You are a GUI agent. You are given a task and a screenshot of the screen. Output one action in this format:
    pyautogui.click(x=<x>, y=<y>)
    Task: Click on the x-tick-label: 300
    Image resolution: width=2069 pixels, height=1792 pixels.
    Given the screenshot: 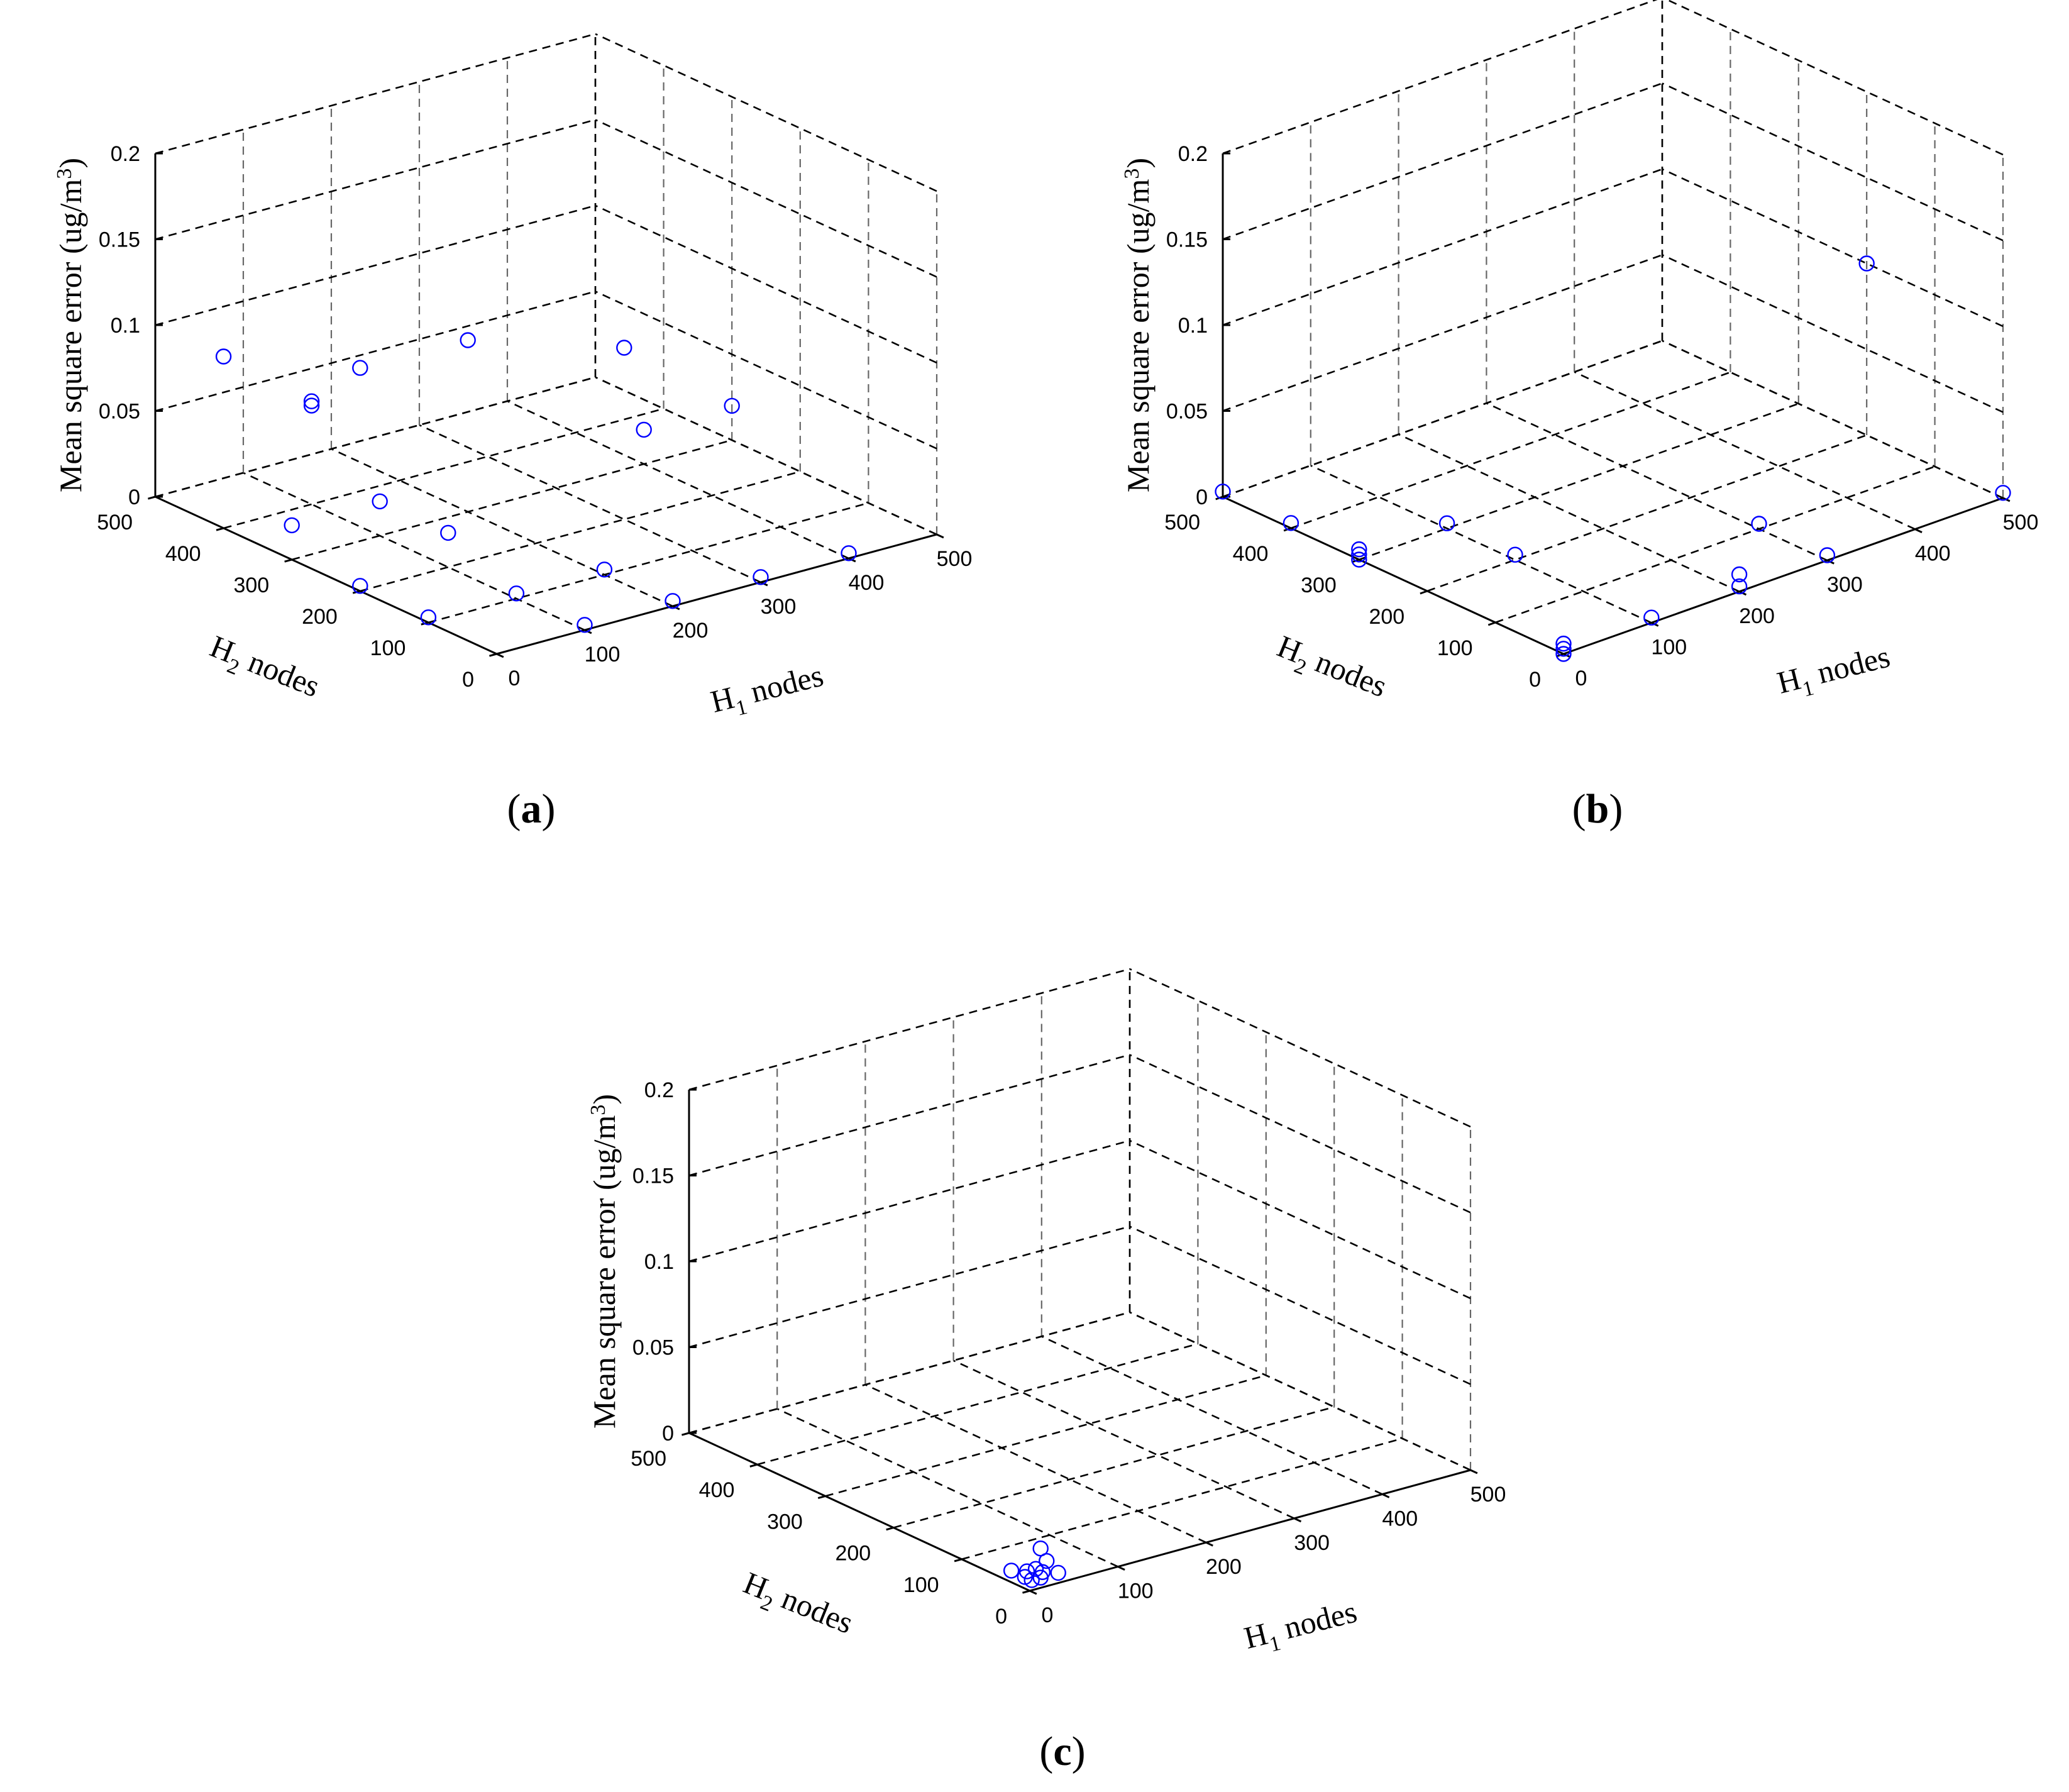 What is the action you would take?
    pyautogui.click(x=1312, y=1543)
    